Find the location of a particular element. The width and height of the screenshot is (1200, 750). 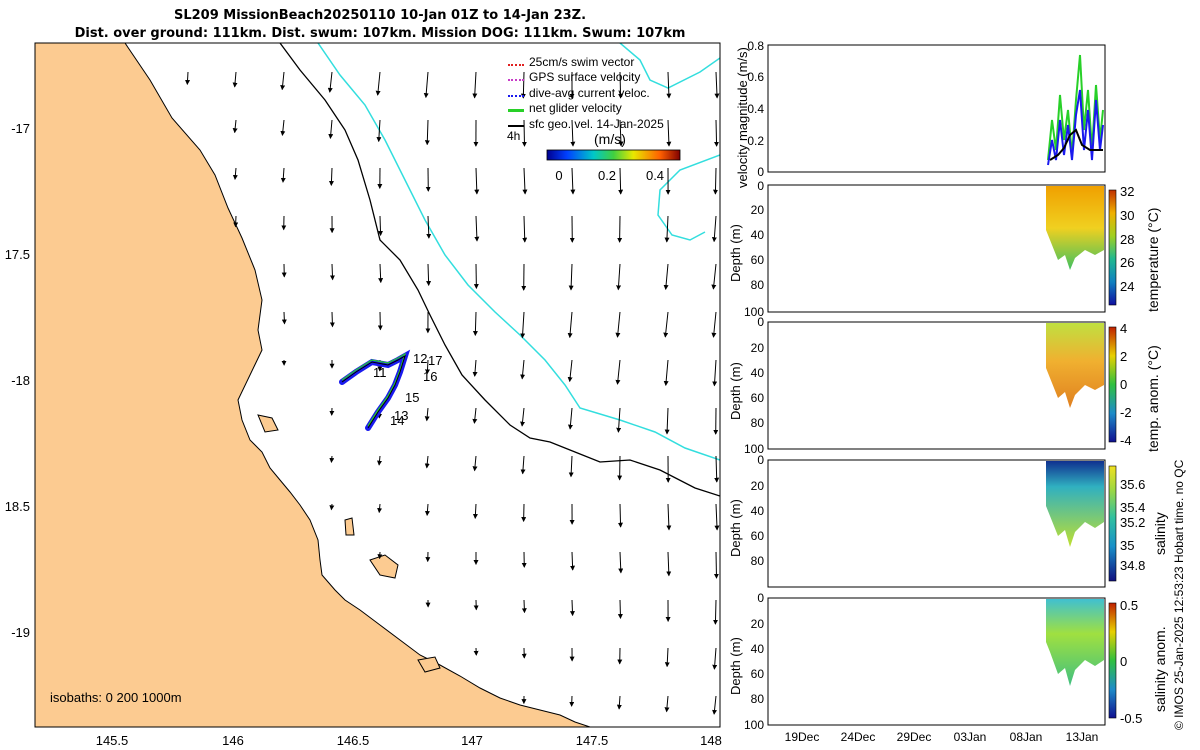

salinity-ylabel: Depth (m) is located at coordinates (735, 528).